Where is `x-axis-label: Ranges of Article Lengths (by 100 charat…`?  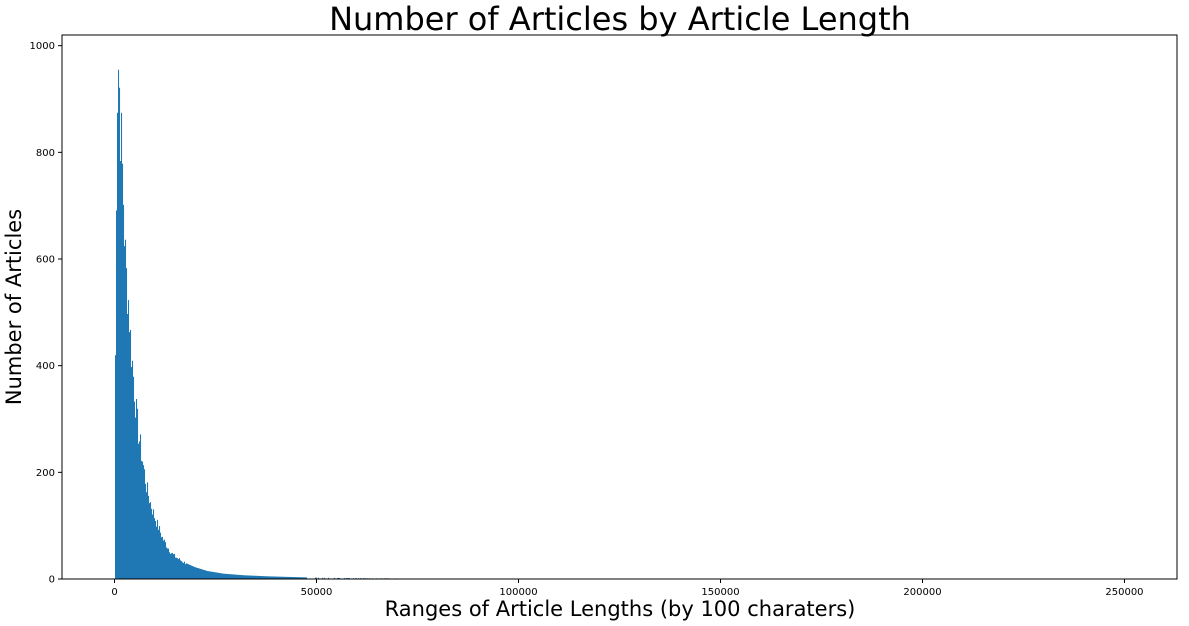 x-axis-label: Ranges of Article Lengths (by 100 charat… is located at coordinates (620, 609).